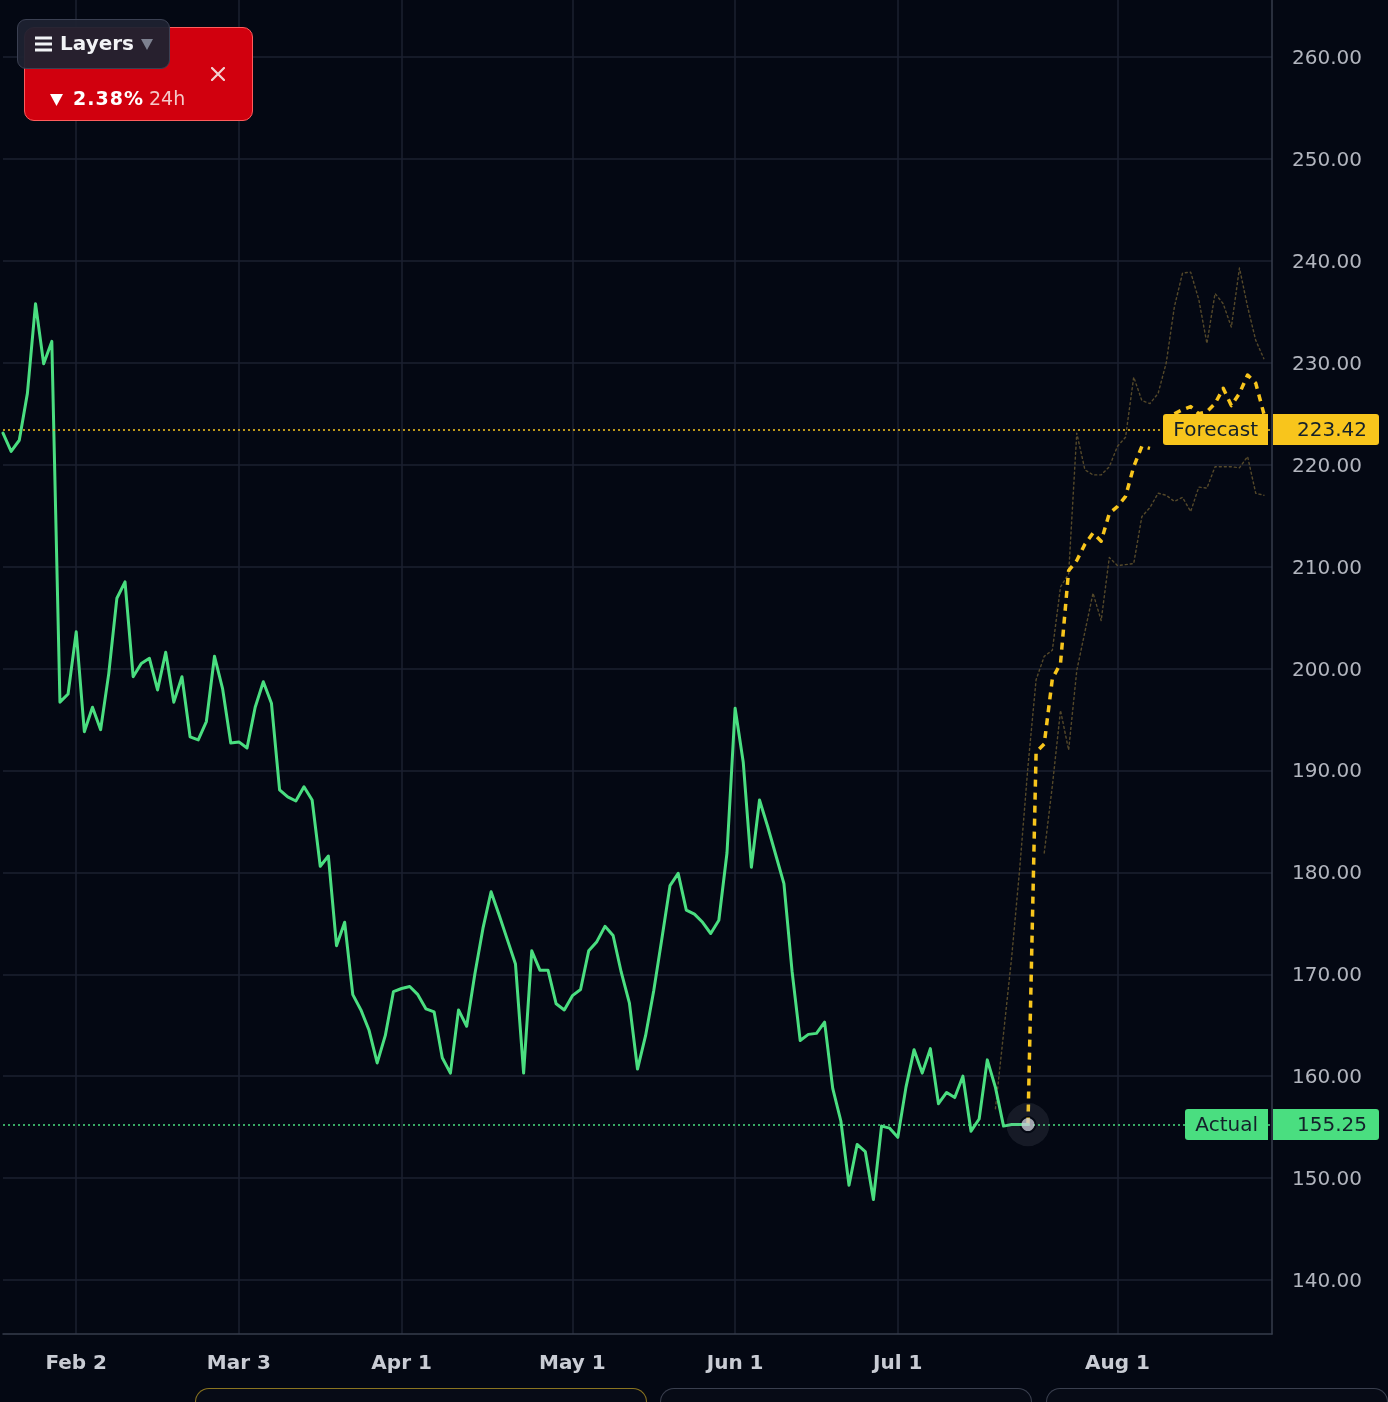 The height and width of the screenshot is (1402, 1388). What do you see at coordinates (108, 98) in the screenshot?
I see `annotation: 2.38%` at bounding box center [108, 98].